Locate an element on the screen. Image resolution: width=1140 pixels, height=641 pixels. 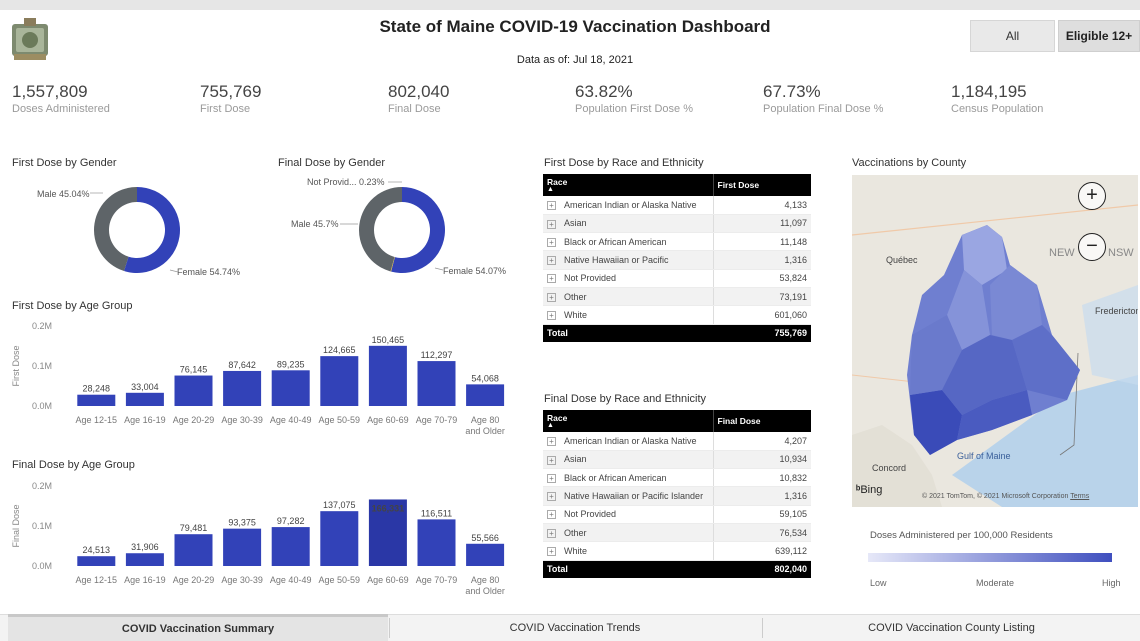
table-row: + Black or African American 10,832 is located at coordinates (677, 478).